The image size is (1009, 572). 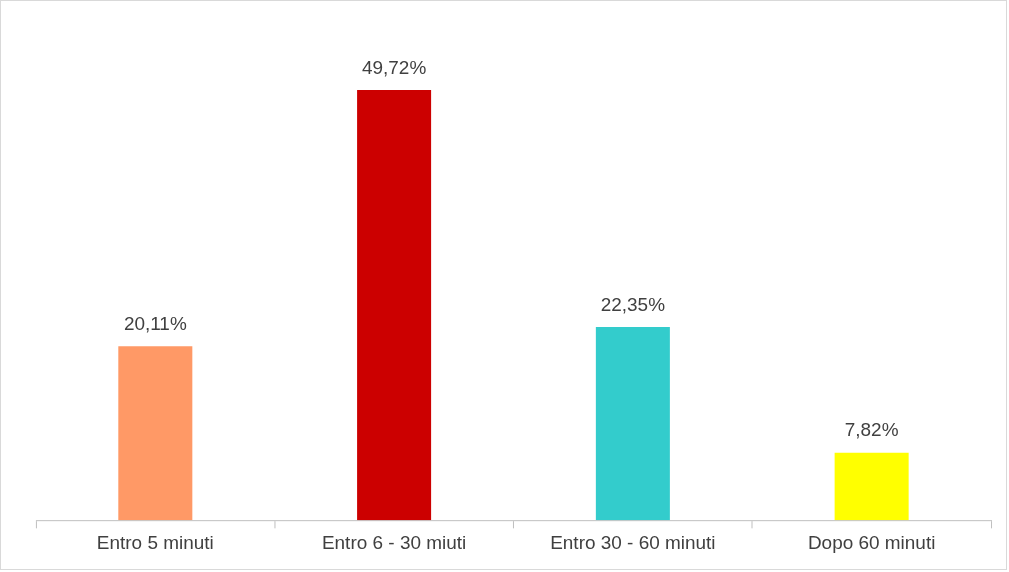 I want to click on data-label: 22,35%, so click(x=633, y=304).